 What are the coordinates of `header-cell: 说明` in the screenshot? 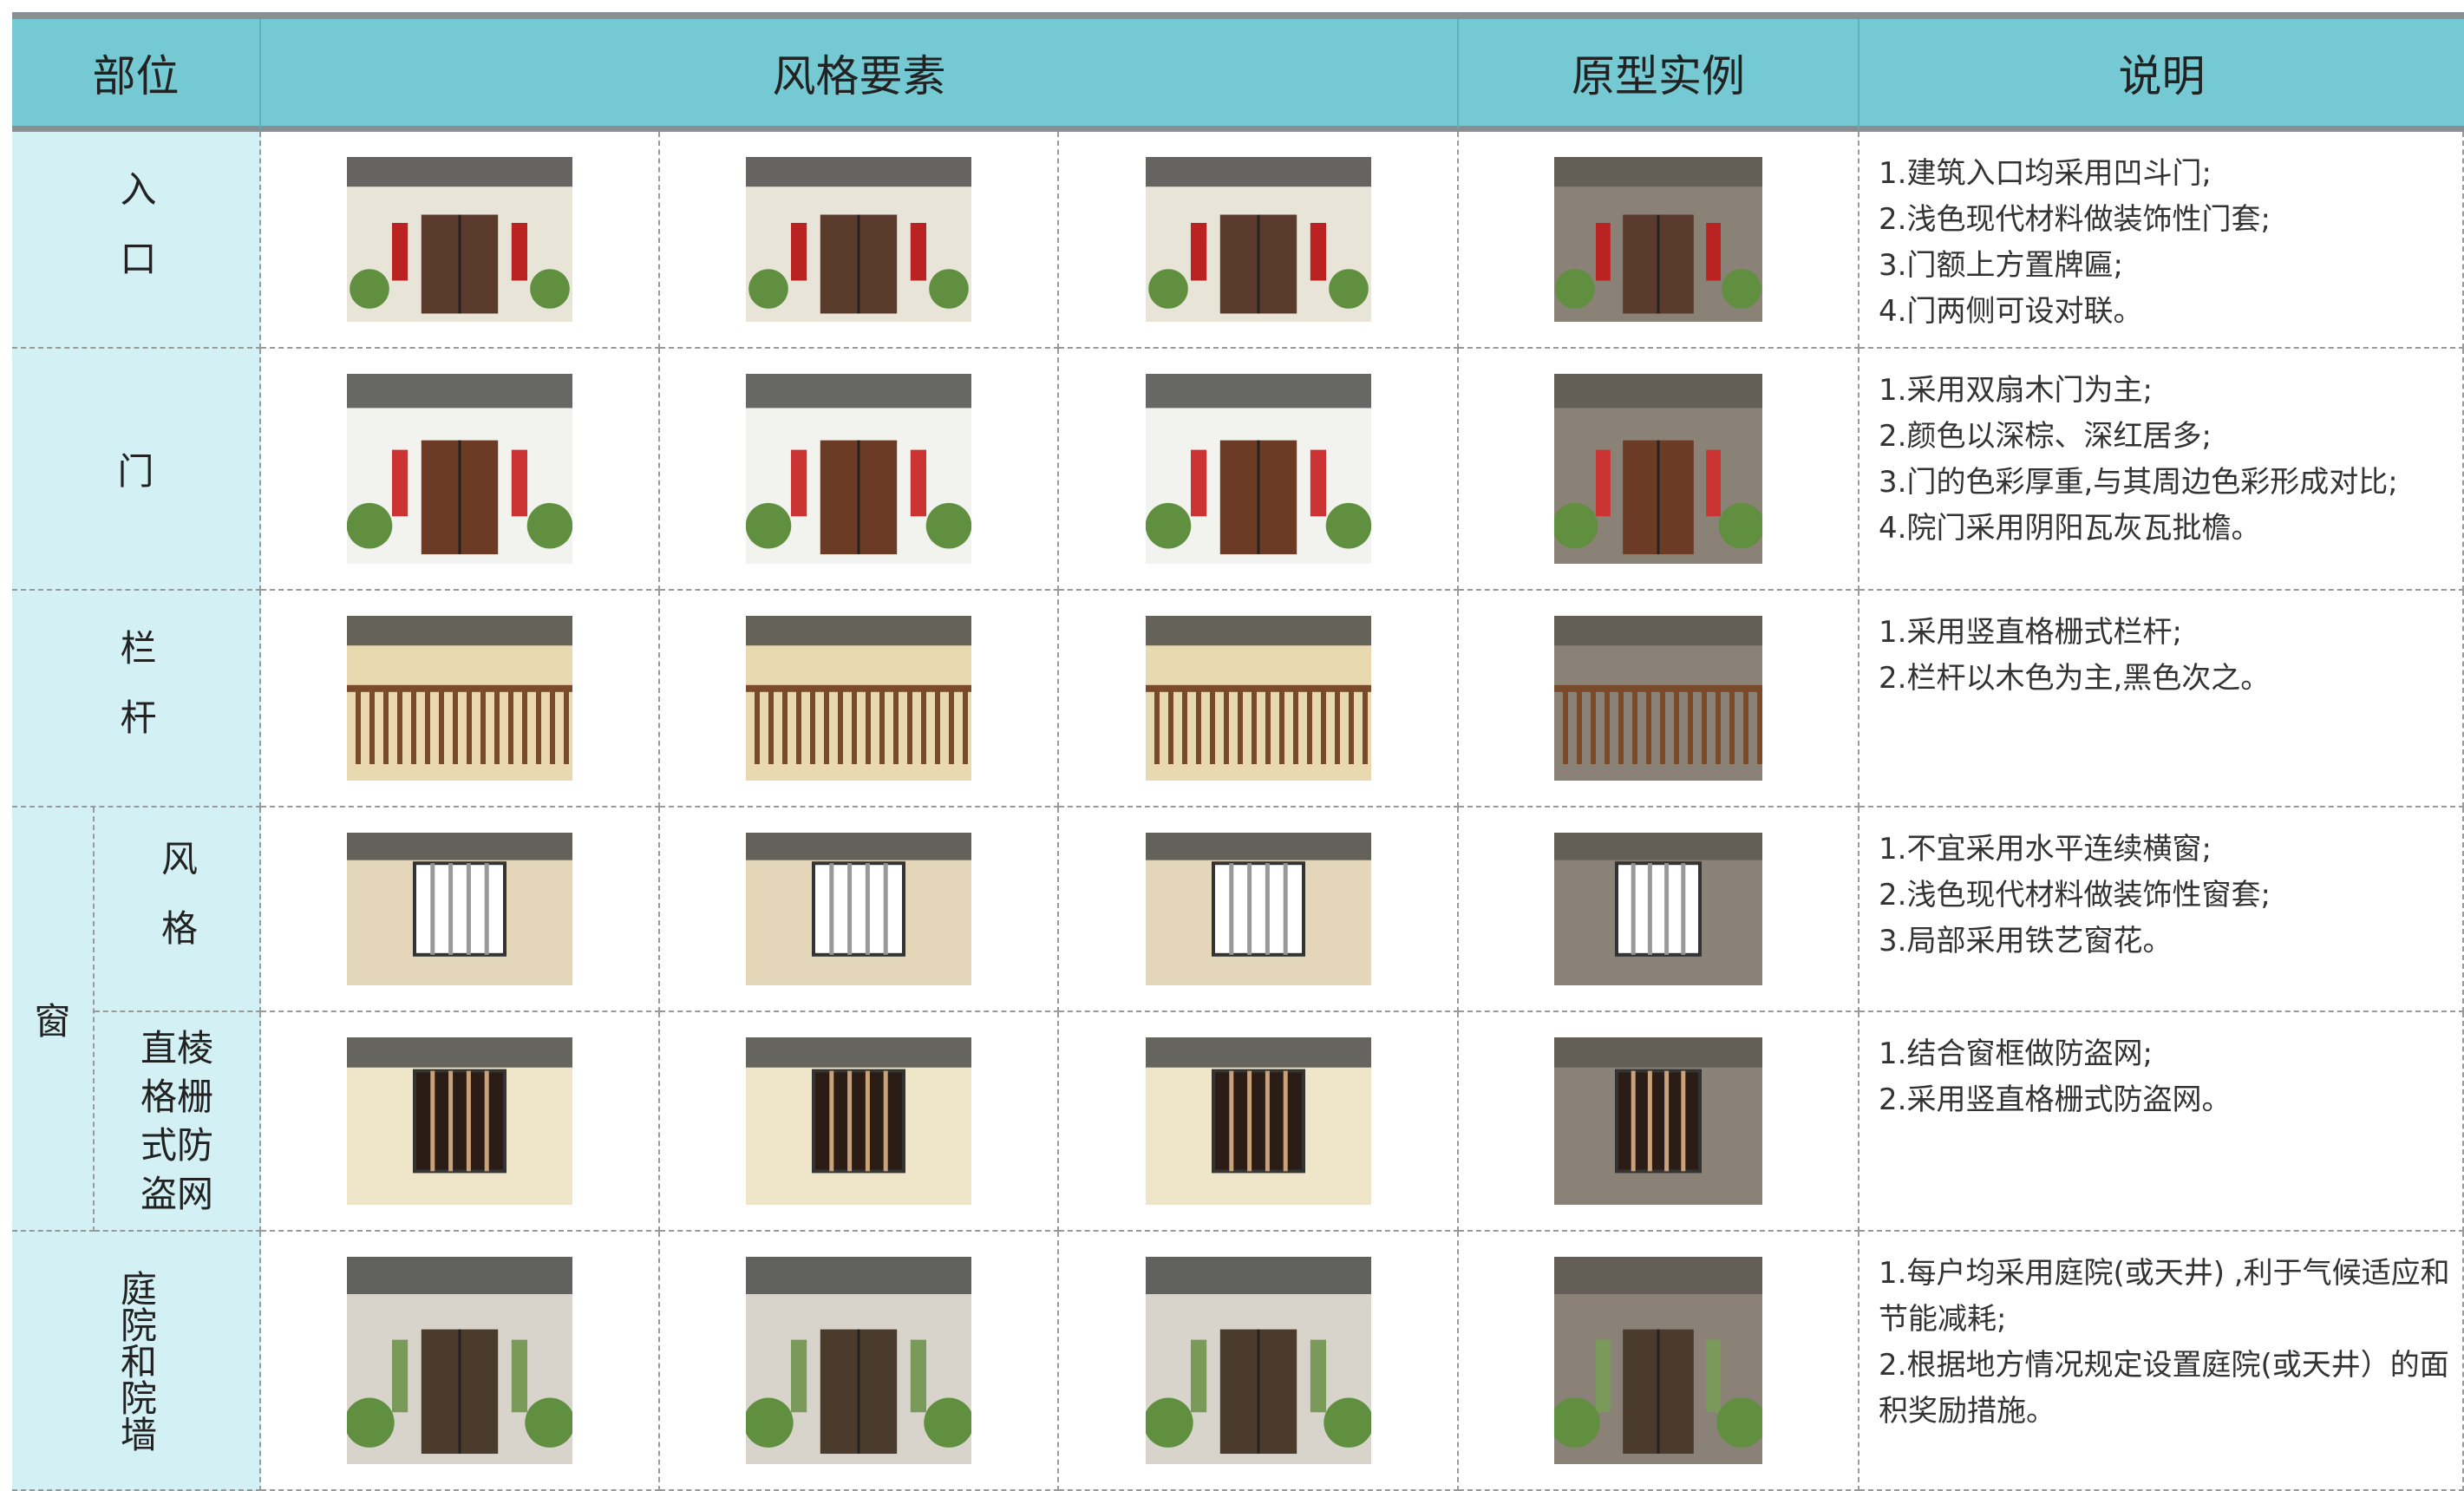 It's located at (2161, 75).